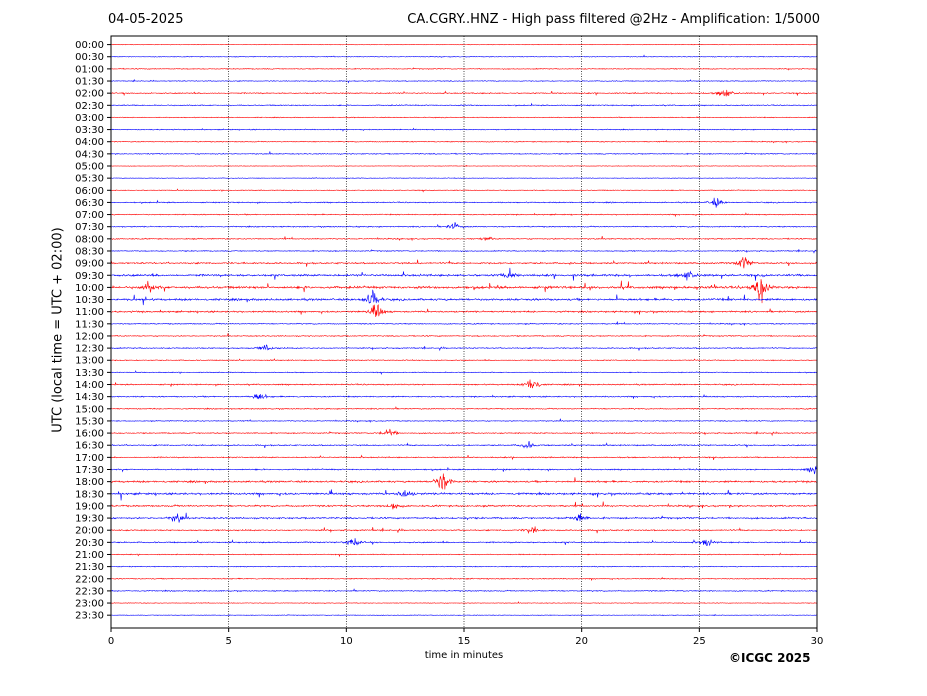 This screenshot has width=927, height=696. I want to click on y-tick-label: 15:30, so click(89, 421).